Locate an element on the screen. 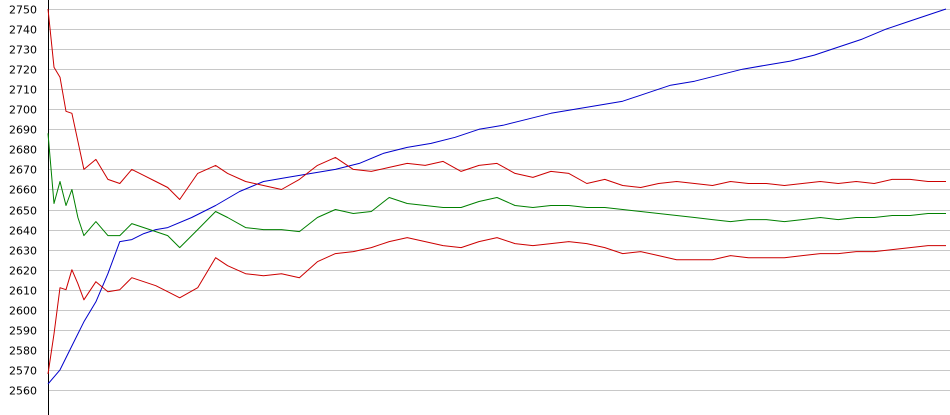 The height and width of the screenshot is (415, 950). y-tick-label: 2720 is located at coordinates (23, 70).